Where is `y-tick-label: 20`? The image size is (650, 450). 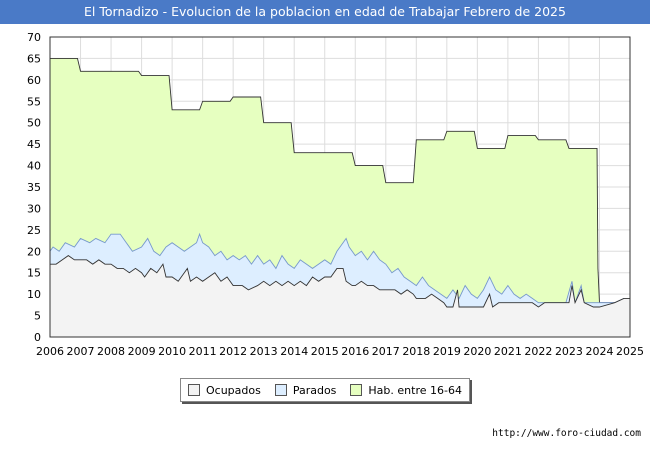 y-tick-label: 20 is located at coordinates (34, 251).